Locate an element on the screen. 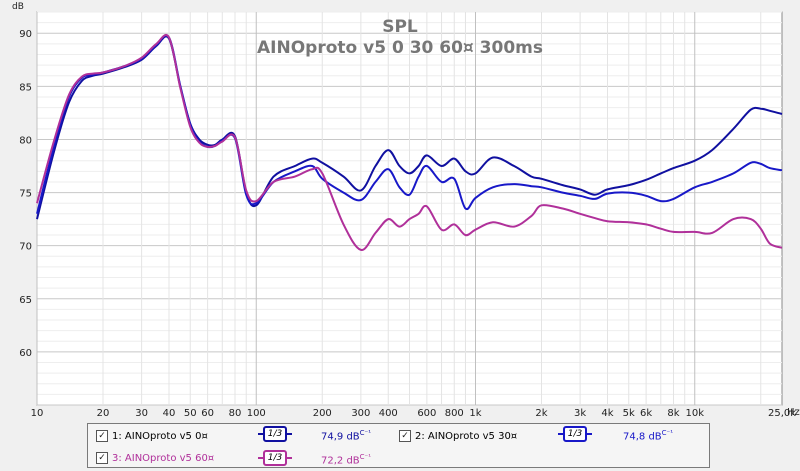 Image resolution: width=800 pixels, height=471 pixels. legend-average-3: 72,2 dBC⁻¹ is located at coordinates (346, 460).